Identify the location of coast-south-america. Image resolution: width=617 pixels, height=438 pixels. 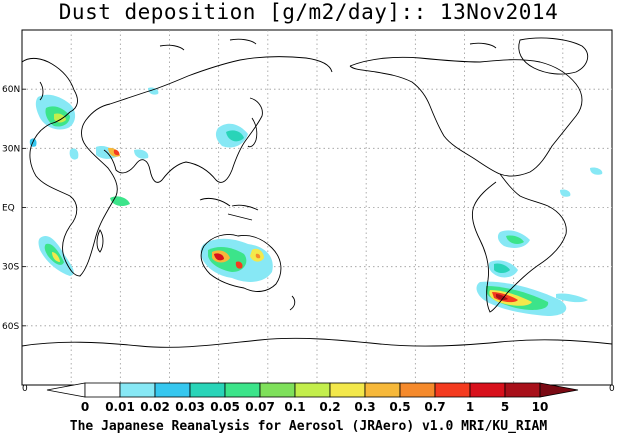
(519, 243).